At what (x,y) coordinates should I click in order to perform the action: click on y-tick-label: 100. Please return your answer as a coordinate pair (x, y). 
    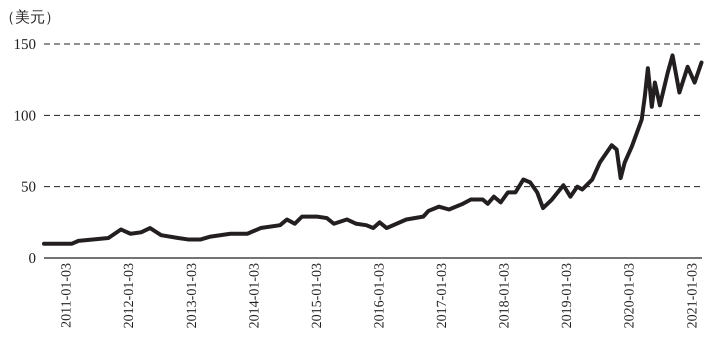
    Looking at the image, I should click on (25, 116).